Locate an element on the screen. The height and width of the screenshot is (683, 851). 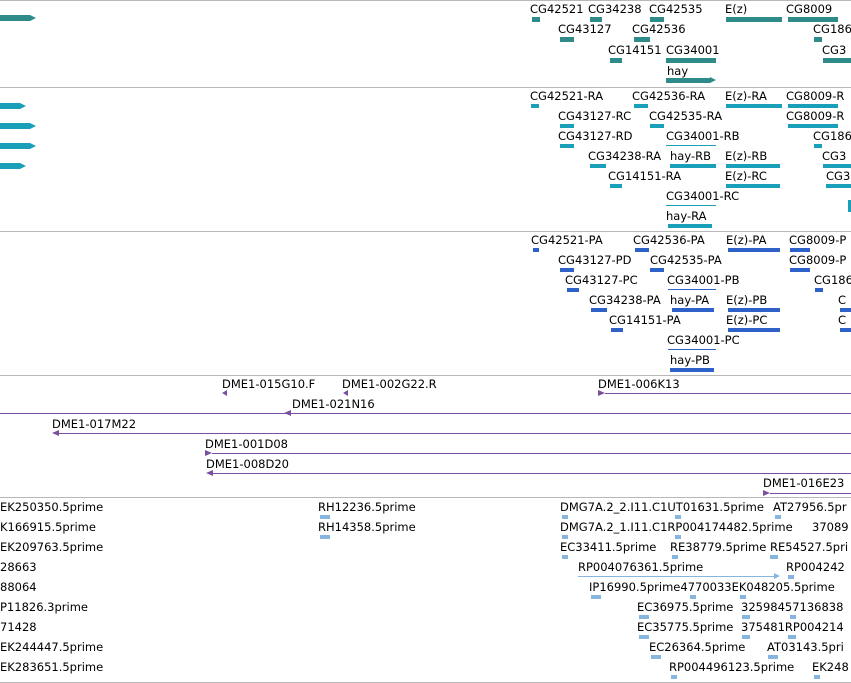
protein-label: CG34001-PB is located at coordinates (703, 280).